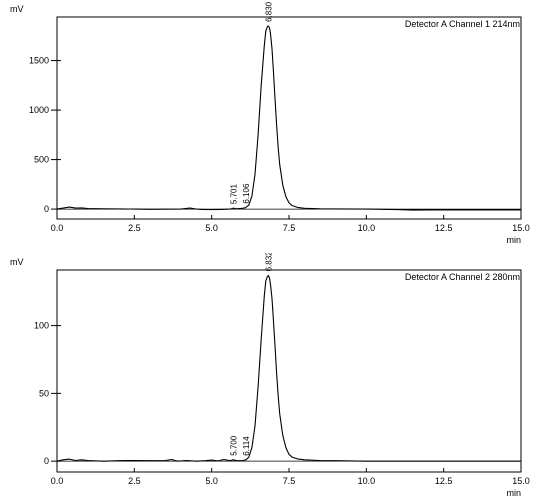  What do you see at coordinates (41, 326) in the screenshot?
I see `y-tick-label: 100` at bounding box center [41, 326].